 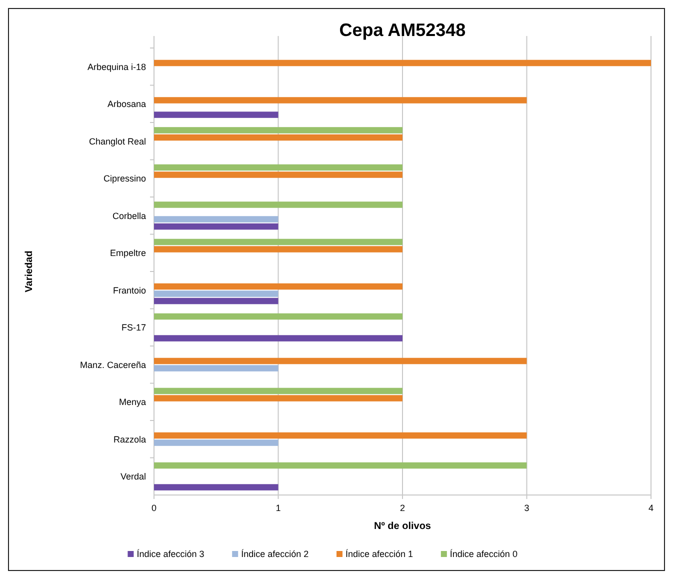 What do you see at coordinates (129, 215) in the screenshot?
I see `y-tick-label: Corbella` at bounding box center [129, 215].